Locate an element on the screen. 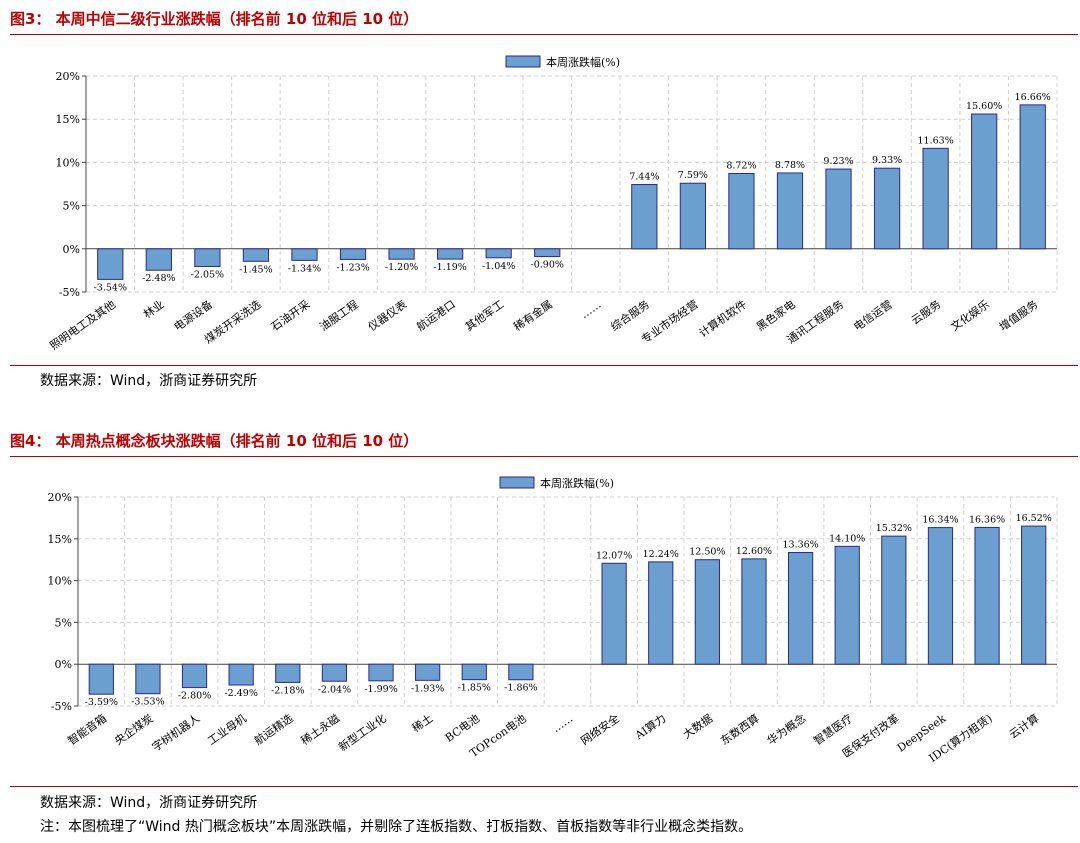 This screenshot has height=843, width=1080. data-label: -1.45% is located at coordinates (255, 269).